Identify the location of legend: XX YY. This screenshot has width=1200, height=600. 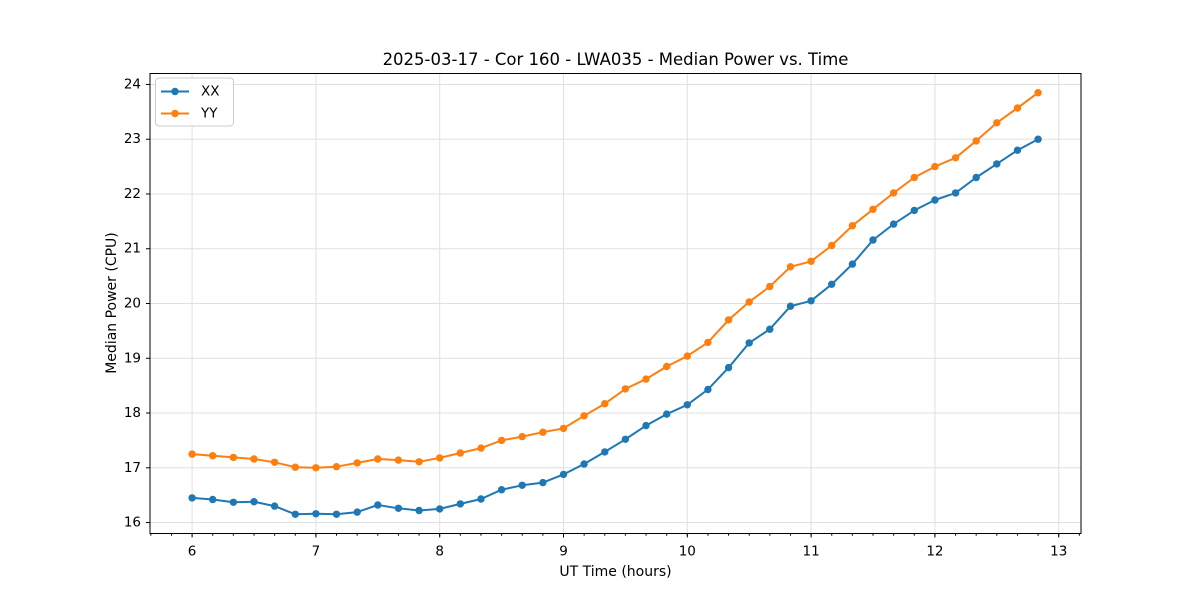
(194, 102).